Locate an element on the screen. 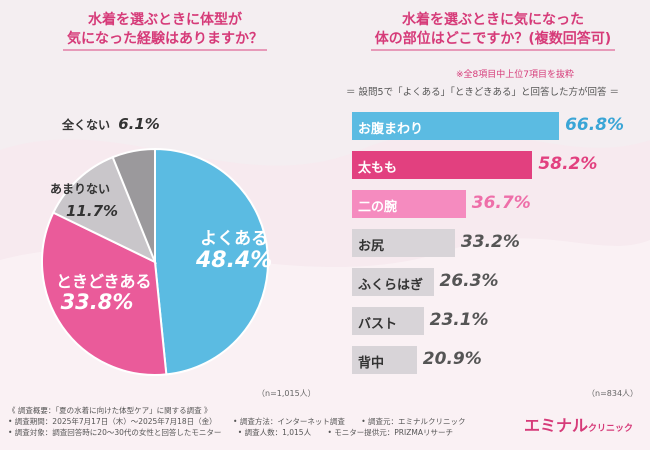  bar-label-1: 太もも is located at coordinates (378, 168).